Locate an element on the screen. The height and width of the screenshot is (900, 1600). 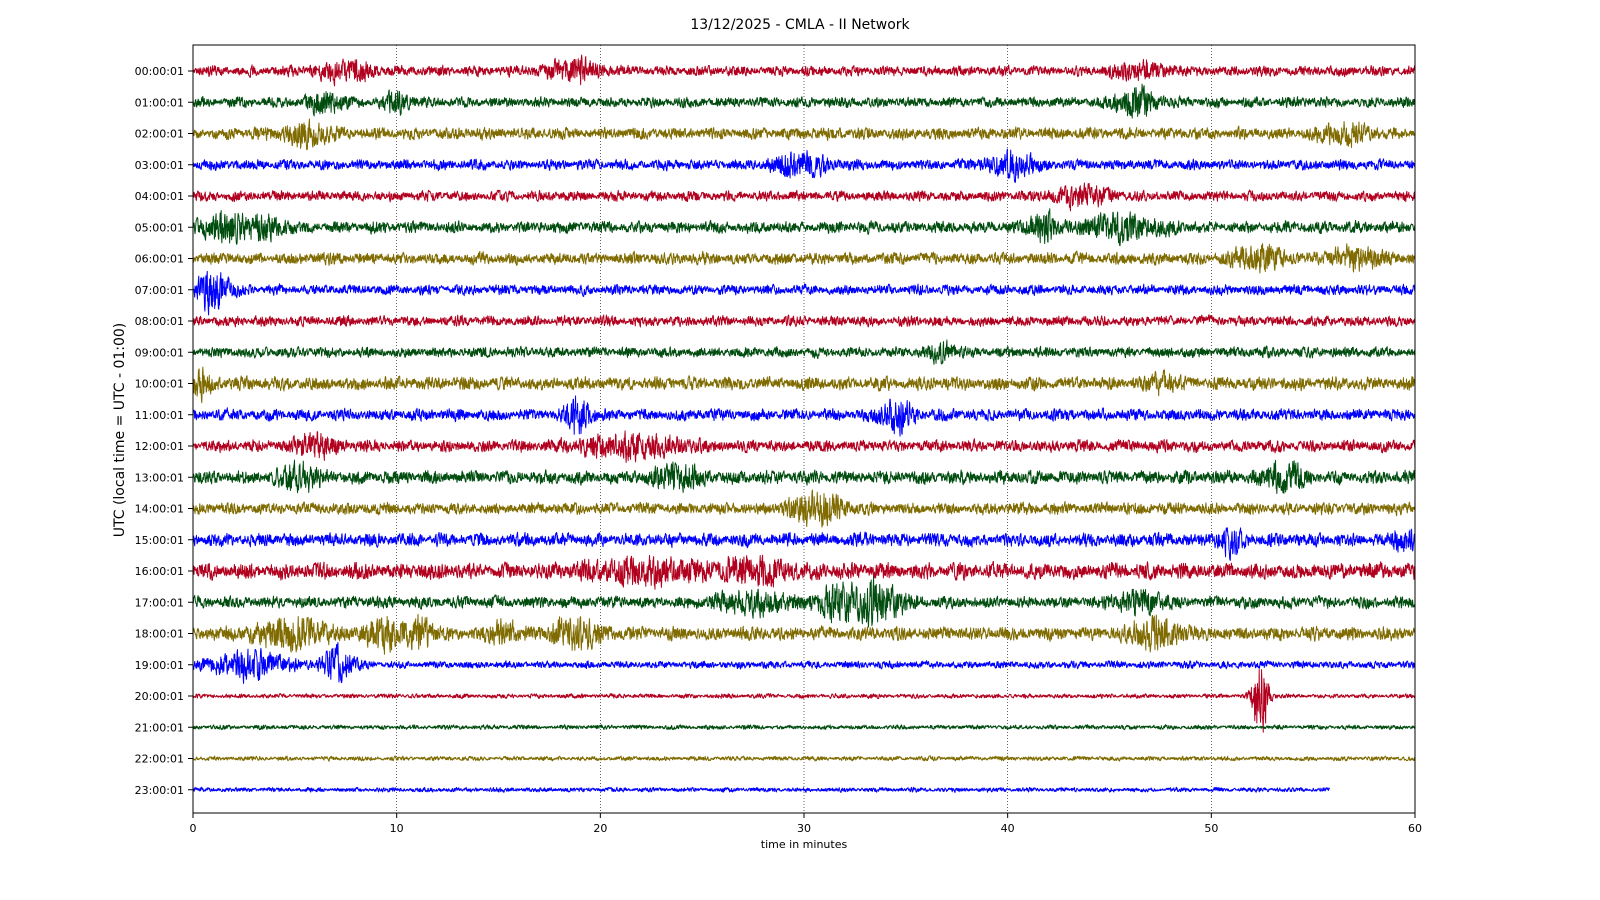
y-tick-label: 22:00:01 is located at coordinates (159, 759).